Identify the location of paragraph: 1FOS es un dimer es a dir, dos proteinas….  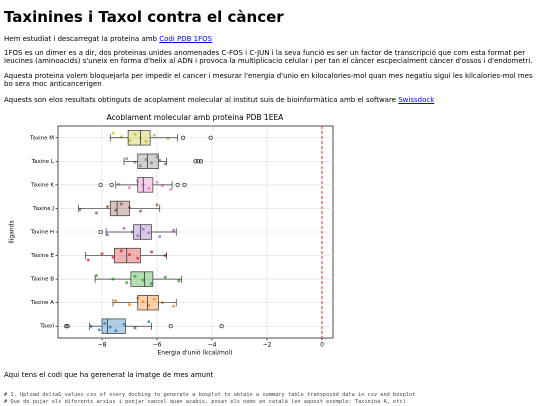
(268, 57).